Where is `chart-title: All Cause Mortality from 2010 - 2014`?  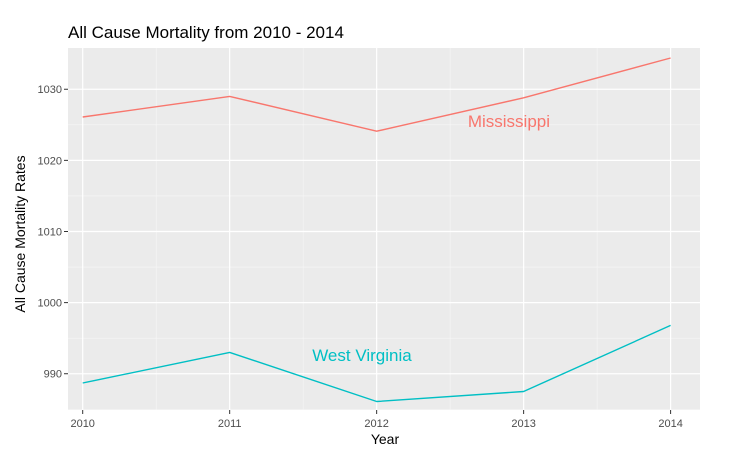 chart-title: All Cause Mortality from 2010 - 2014 is located at coordinates (206, 32).